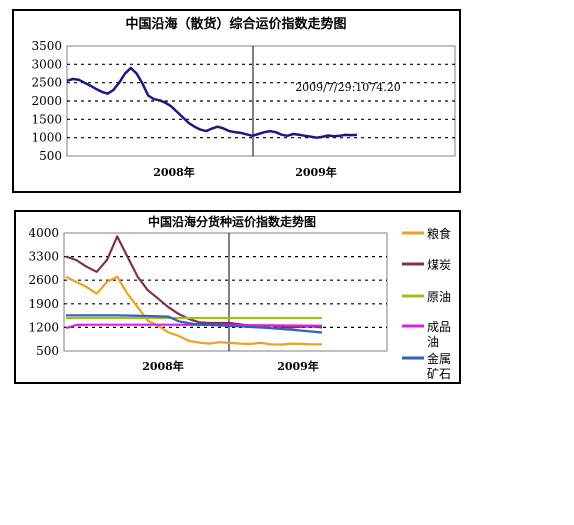 This screenshot has width=574, height=525. What do you see at coordinates (439, 297) in the screenshot?
I see `legend-label-2: 原油` at bounding box center [439, 297].